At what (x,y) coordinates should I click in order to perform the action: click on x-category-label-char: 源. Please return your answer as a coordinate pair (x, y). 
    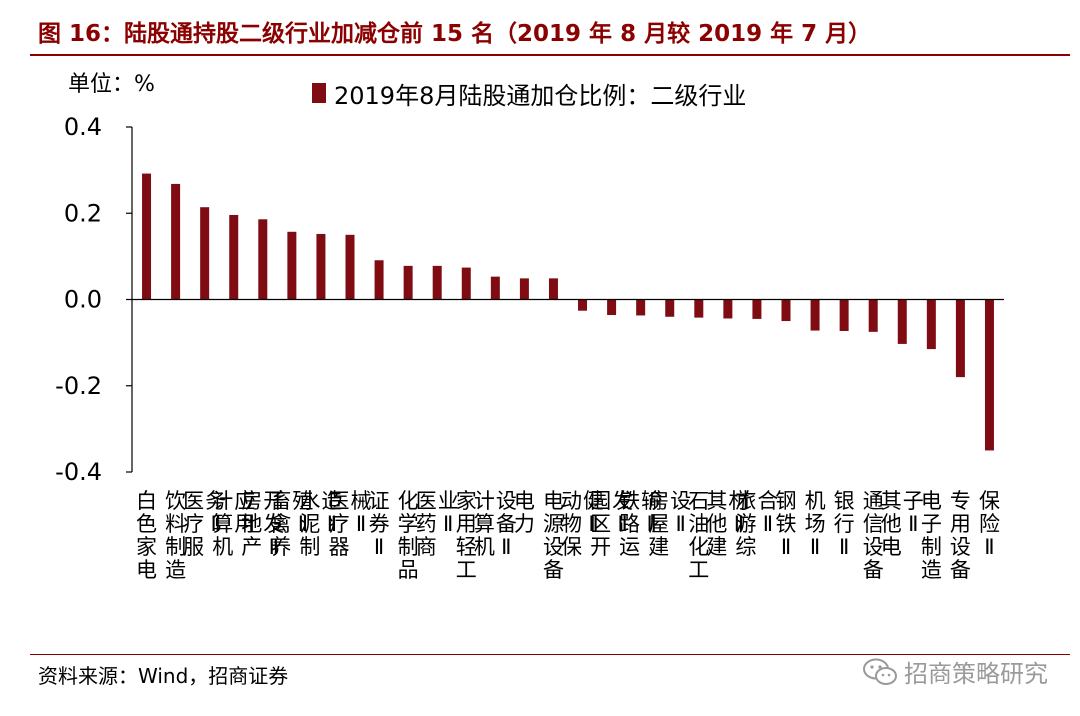
    Looking at the image, I should click on (553, 524).